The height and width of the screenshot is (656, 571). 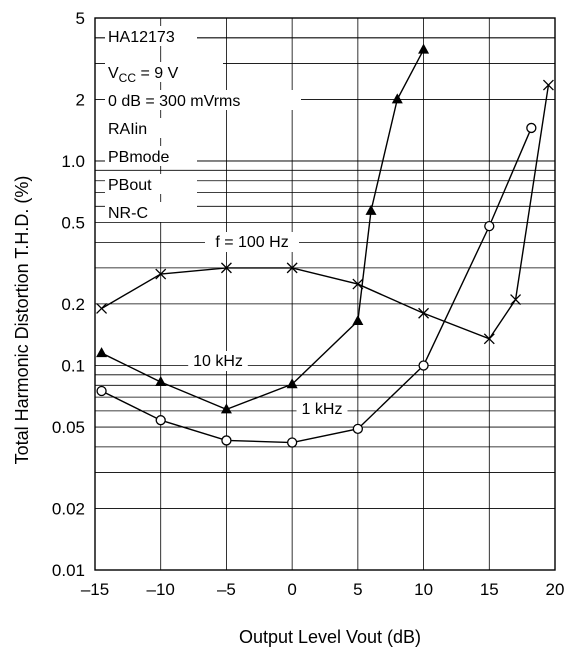 What do you see at coordinates (291, 589) in the screenshot?
I see `x-tick-label: 0` at bounding box center [291, 589].